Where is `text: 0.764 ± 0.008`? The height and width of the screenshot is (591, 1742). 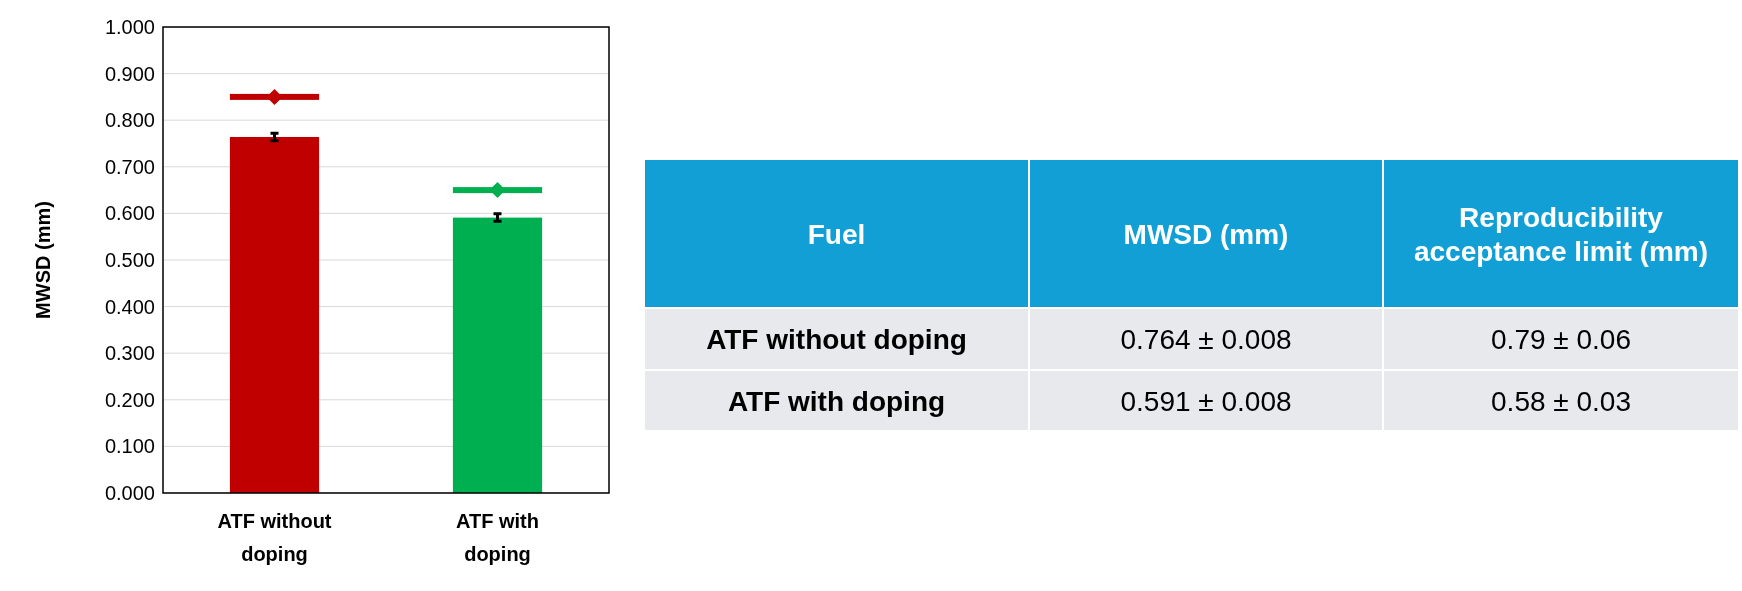
text: 0.764 ± 0.008 is located at coordinates (1206, 339).